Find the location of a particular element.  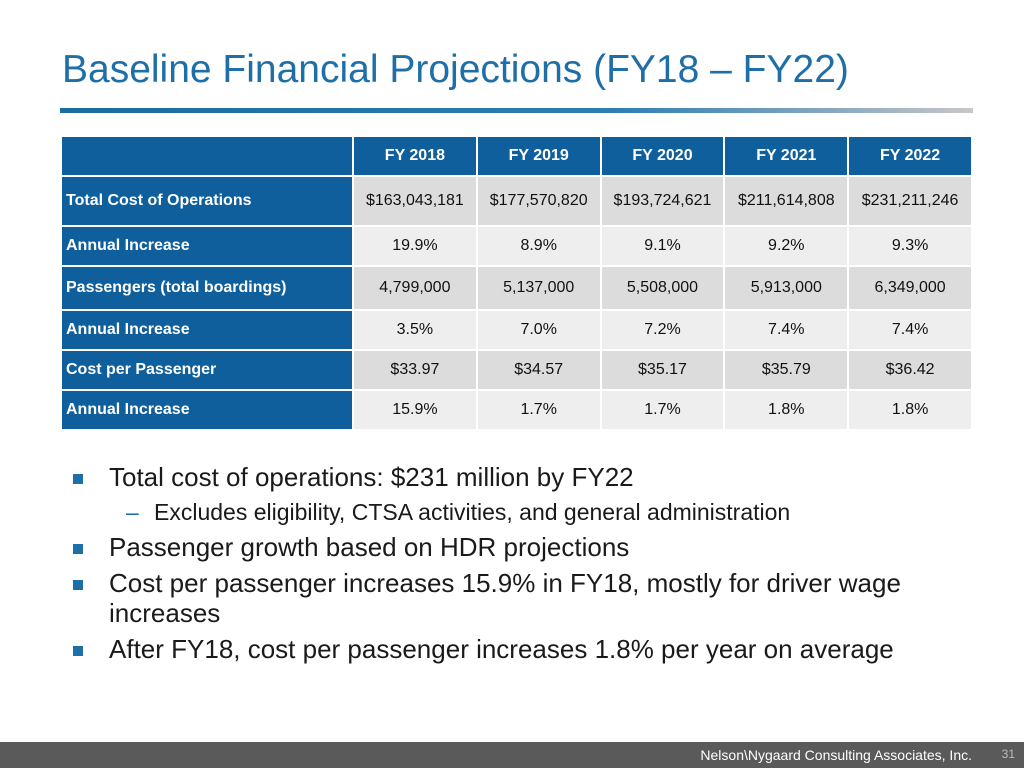

row-label: Passengers (total boardings) is located at coordinates (207, 288).